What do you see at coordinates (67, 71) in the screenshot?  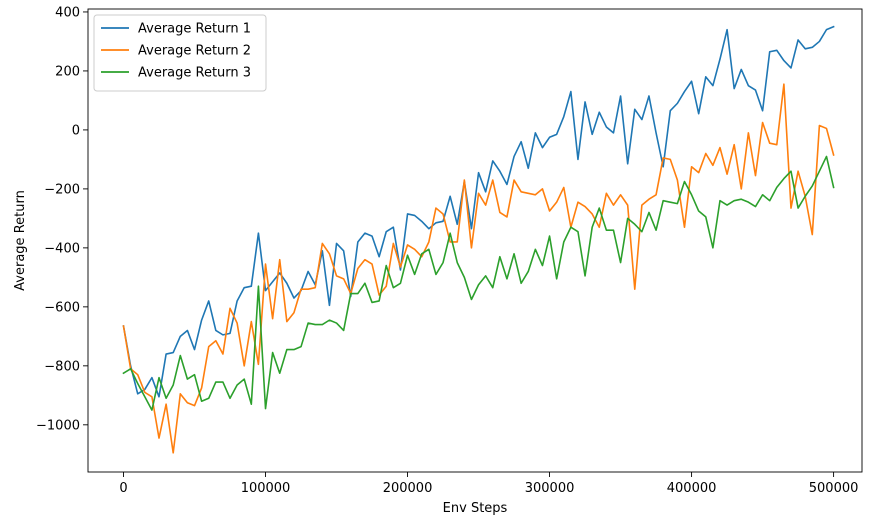 I see `y-tick-label: 200` at bounding box center [67, 71].